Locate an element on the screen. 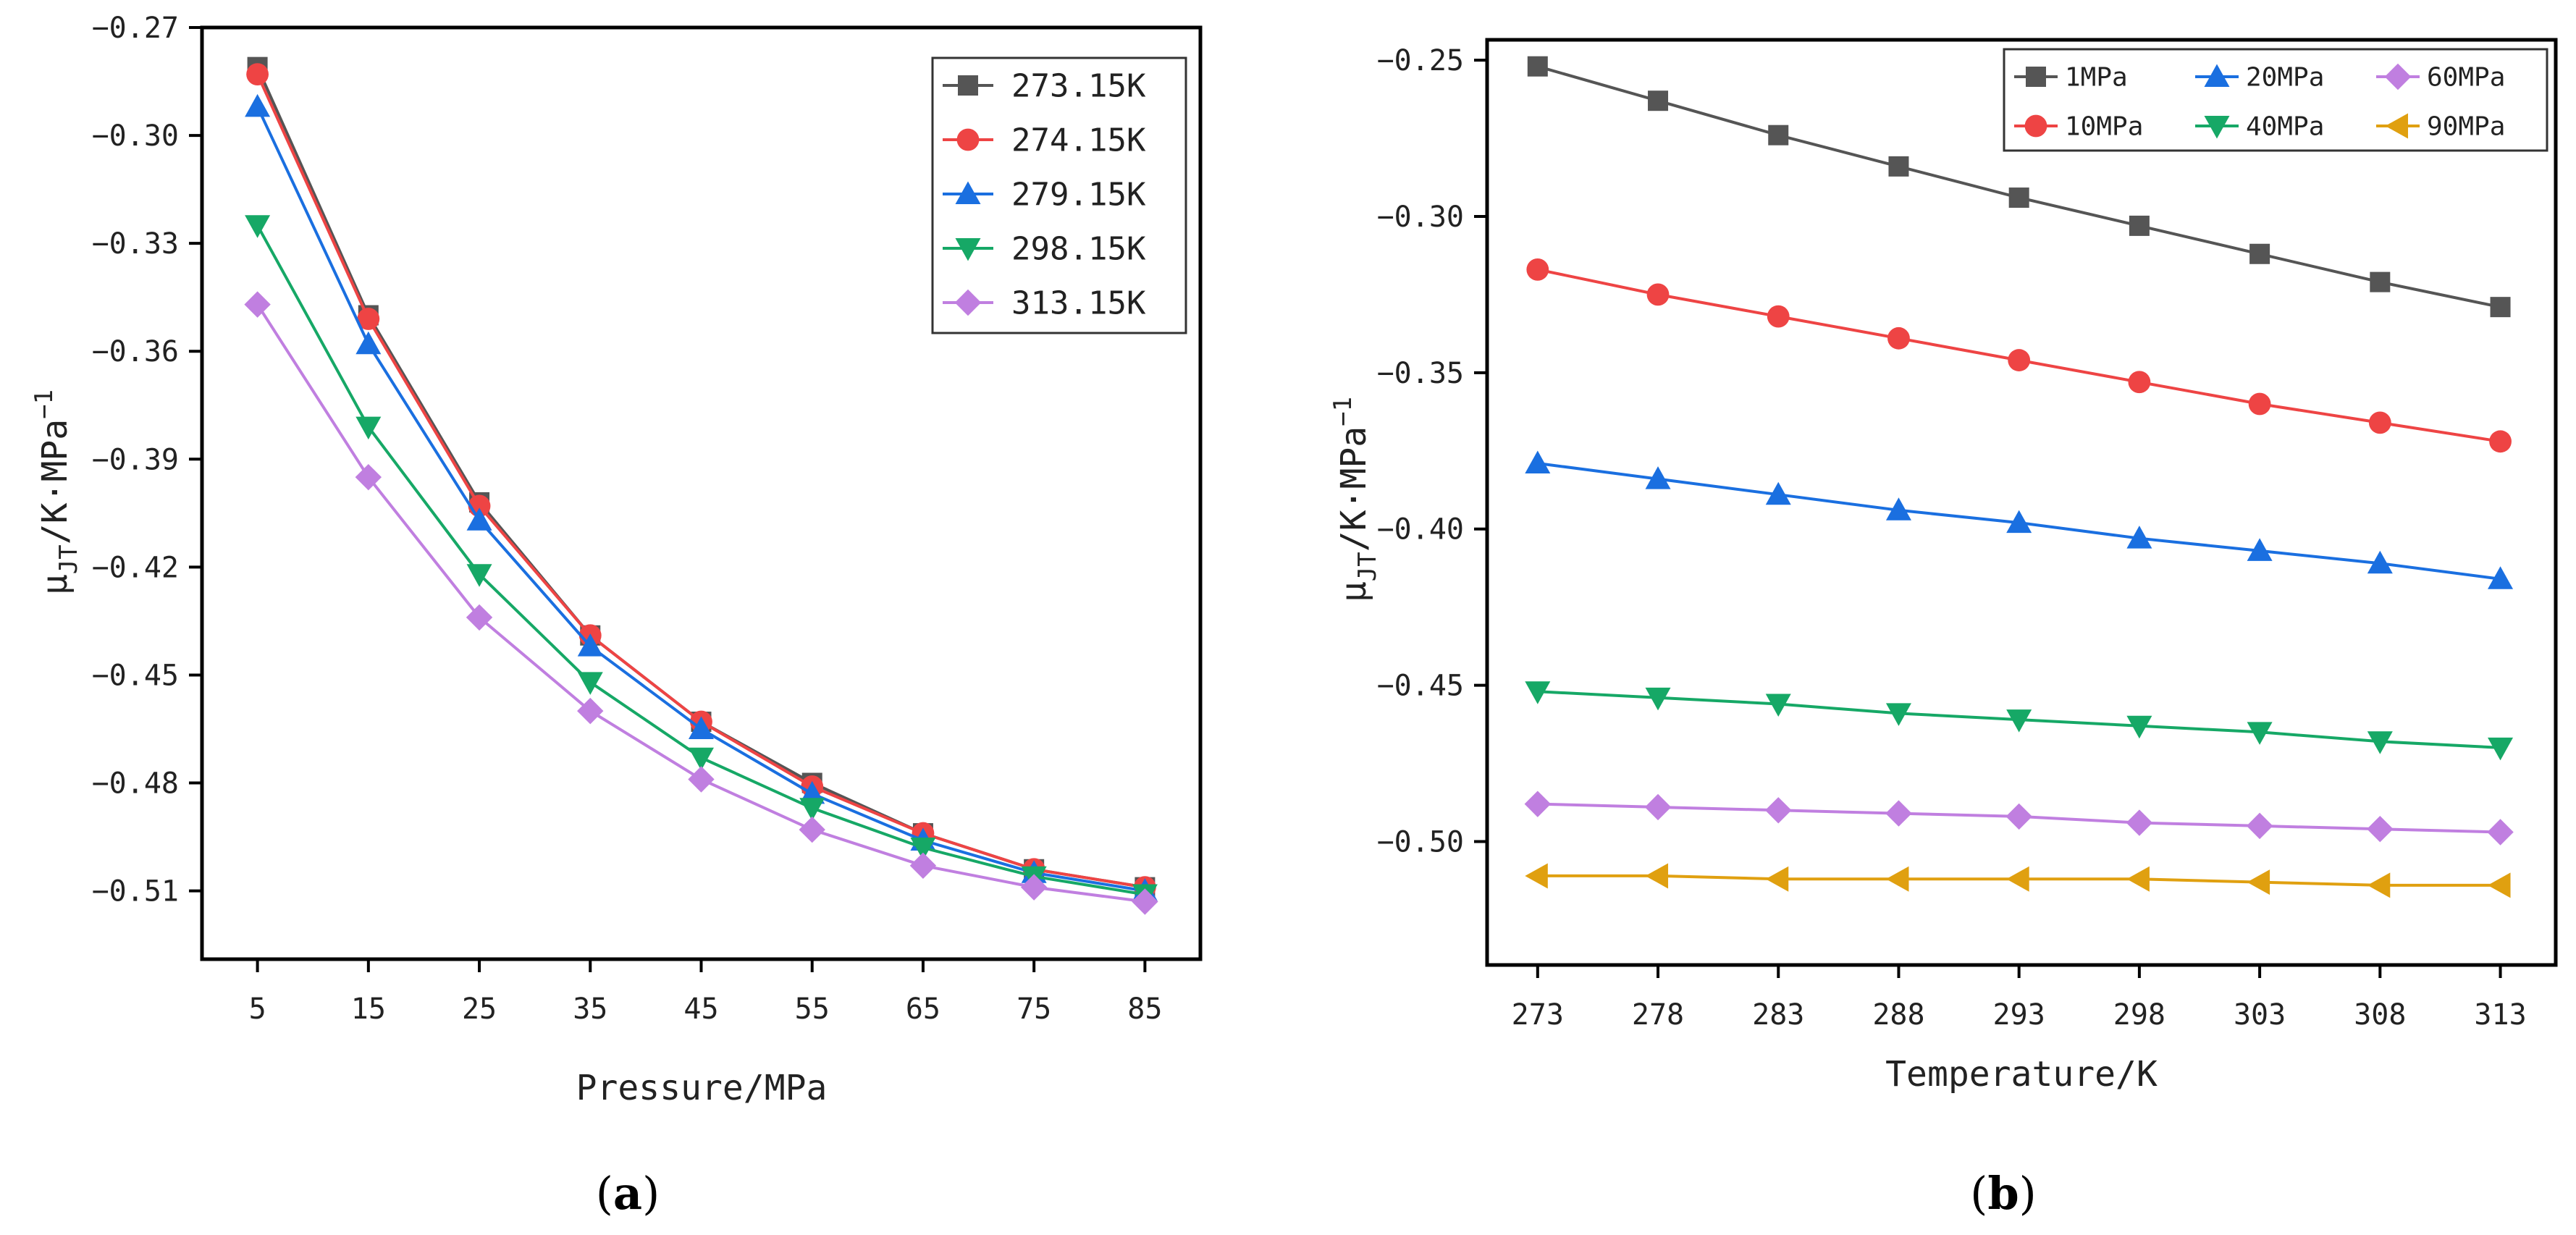  panel-label-a: (a) is located at coordinates (628, 1193).